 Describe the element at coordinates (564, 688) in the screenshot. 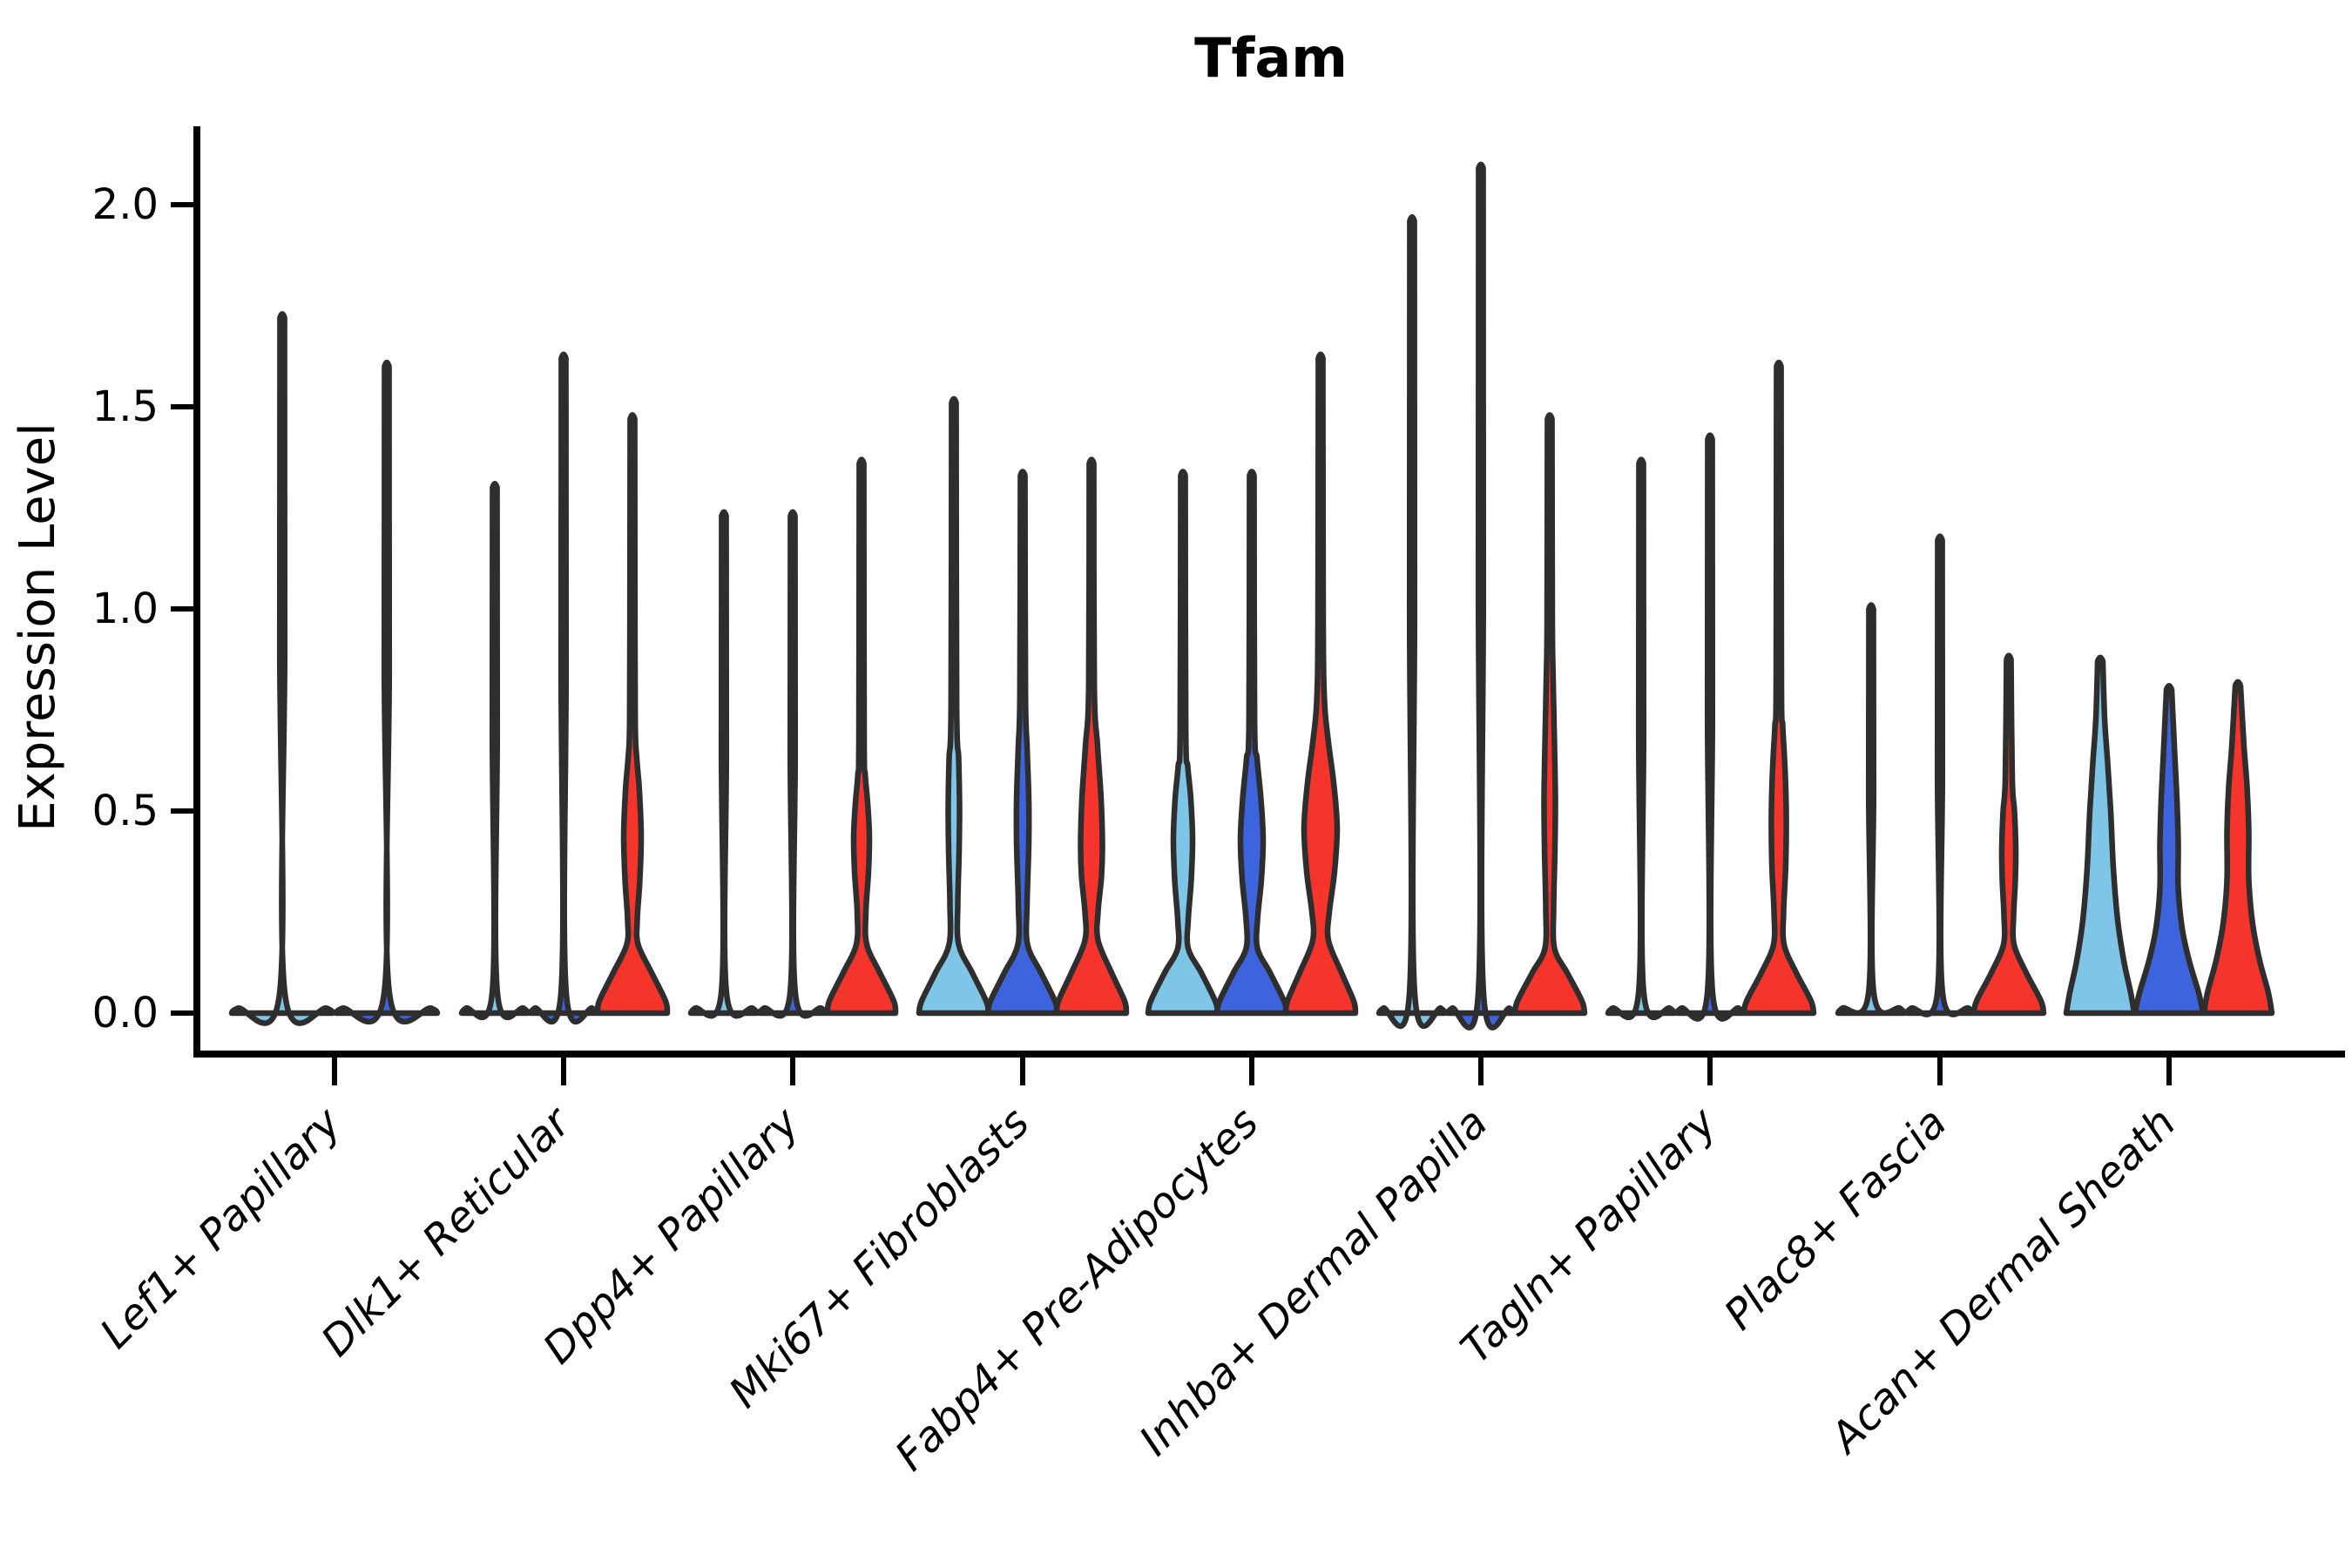

I see `violin-dlk1-reticular-blue` at that location.